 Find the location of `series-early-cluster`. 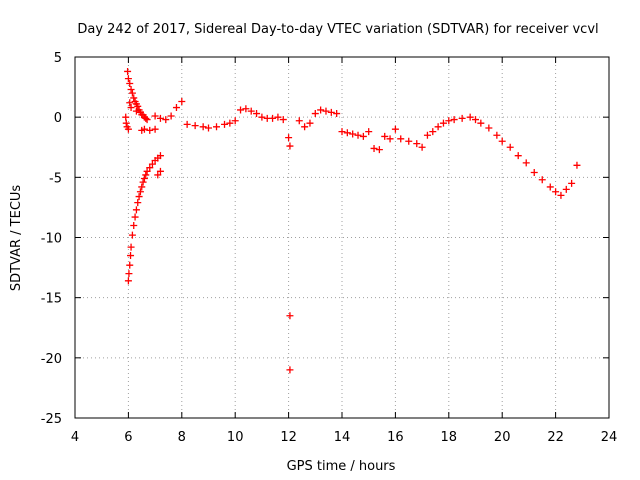

series-early-cluster is located at coordinates (143, 139).